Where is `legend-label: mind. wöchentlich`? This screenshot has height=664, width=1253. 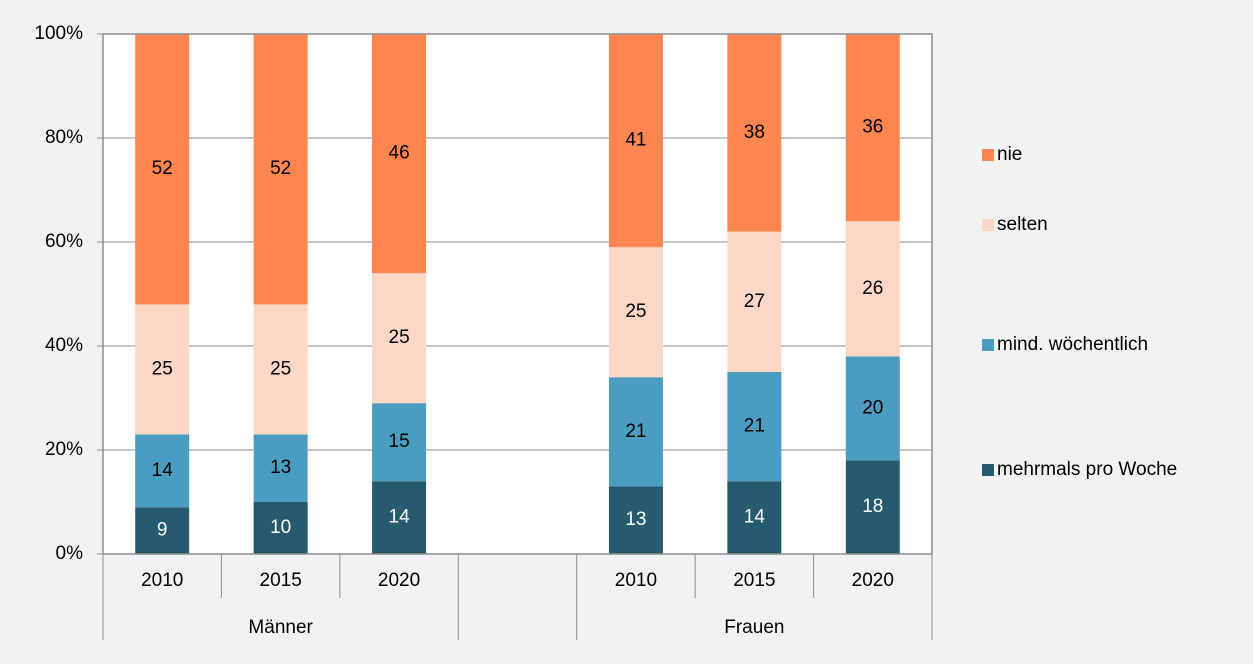
legend-label: mind. wöchentlich is located at coordinates (1072, 344).